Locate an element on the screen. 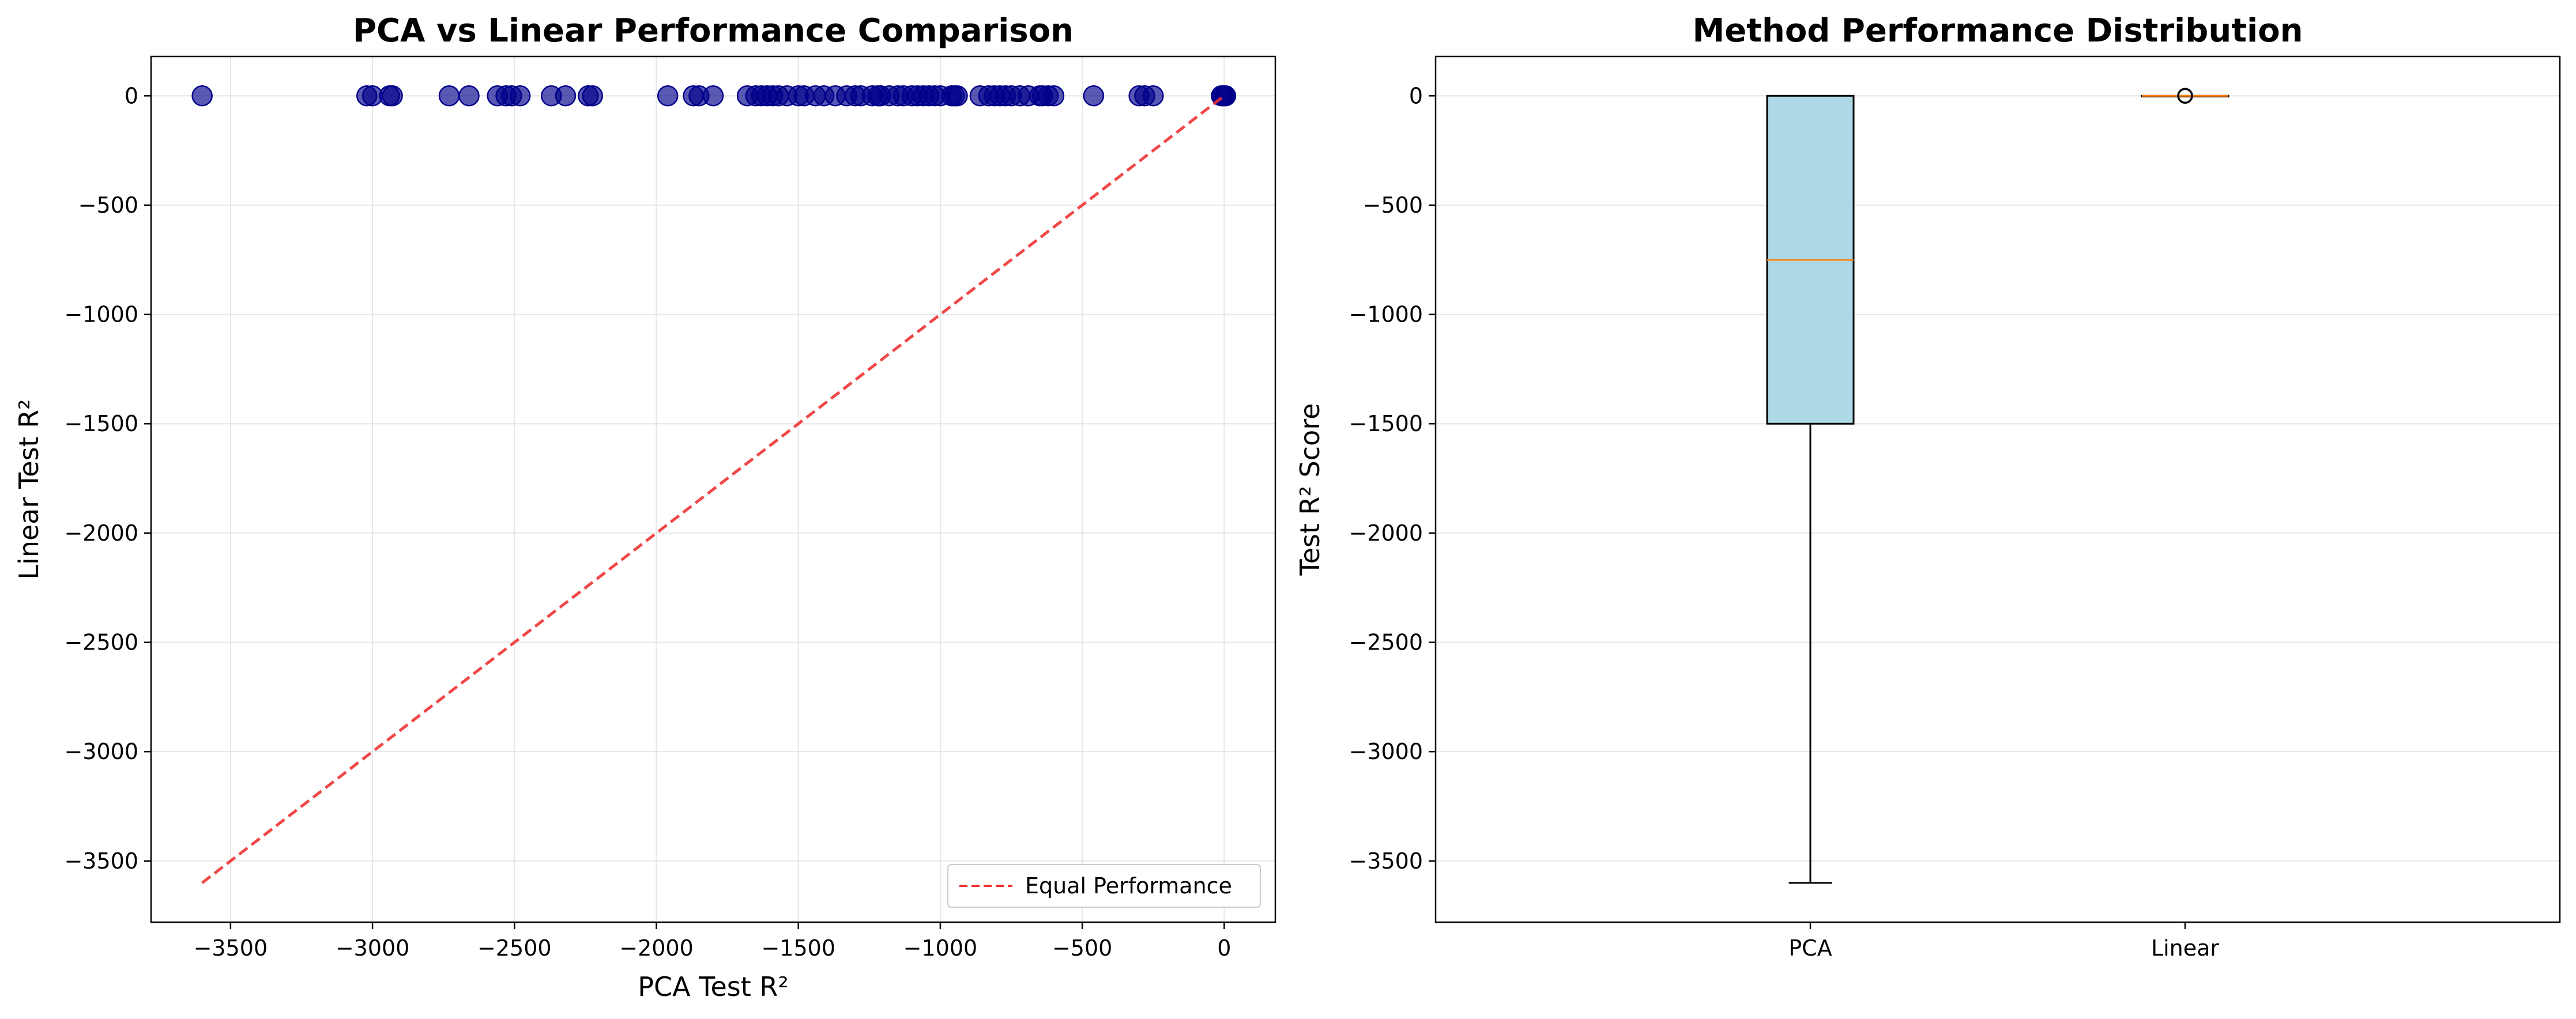 This screenshot has height=1019, width=2576. scatter-x-tick-label: −3500 is located at coordinates (231, 948).